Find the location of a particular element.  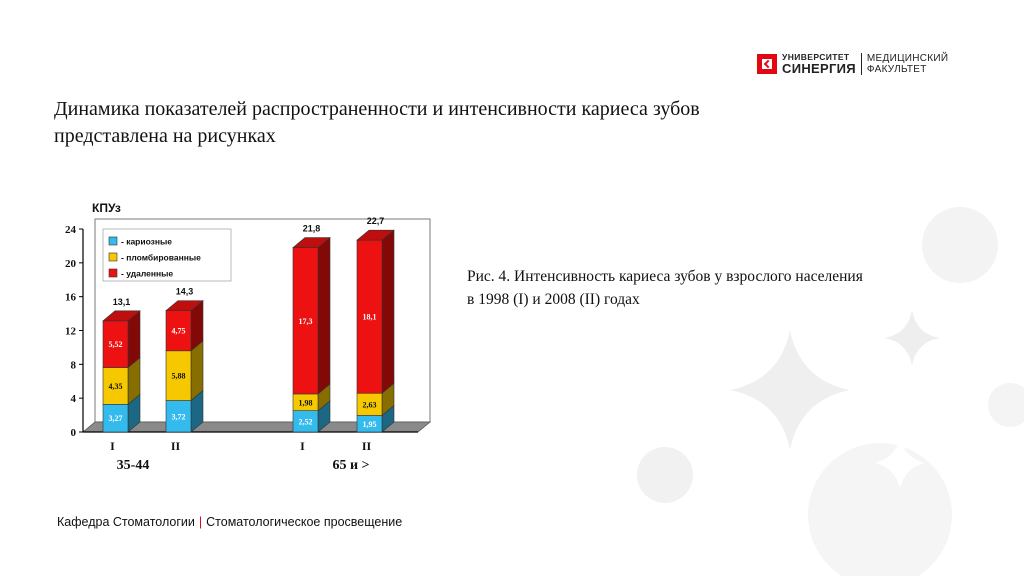

bar-value-label: 2,52 is located at coordinates (306, 421).